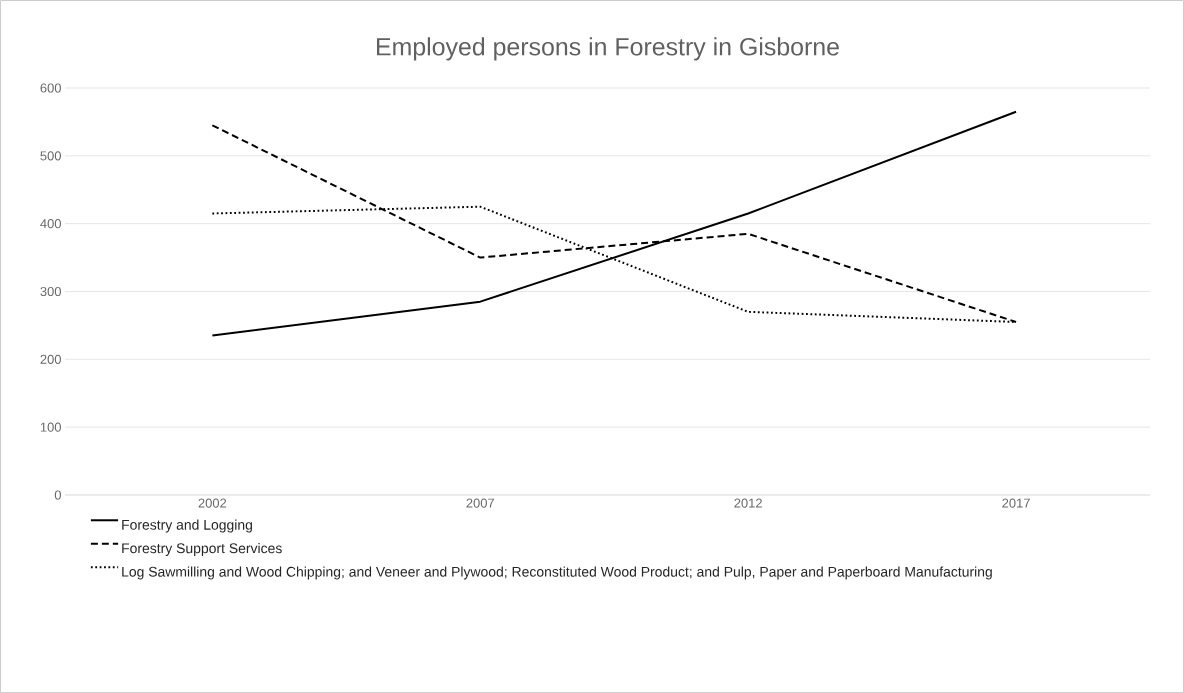  I want to click on y-tick-label: 400, so click(50, 224).